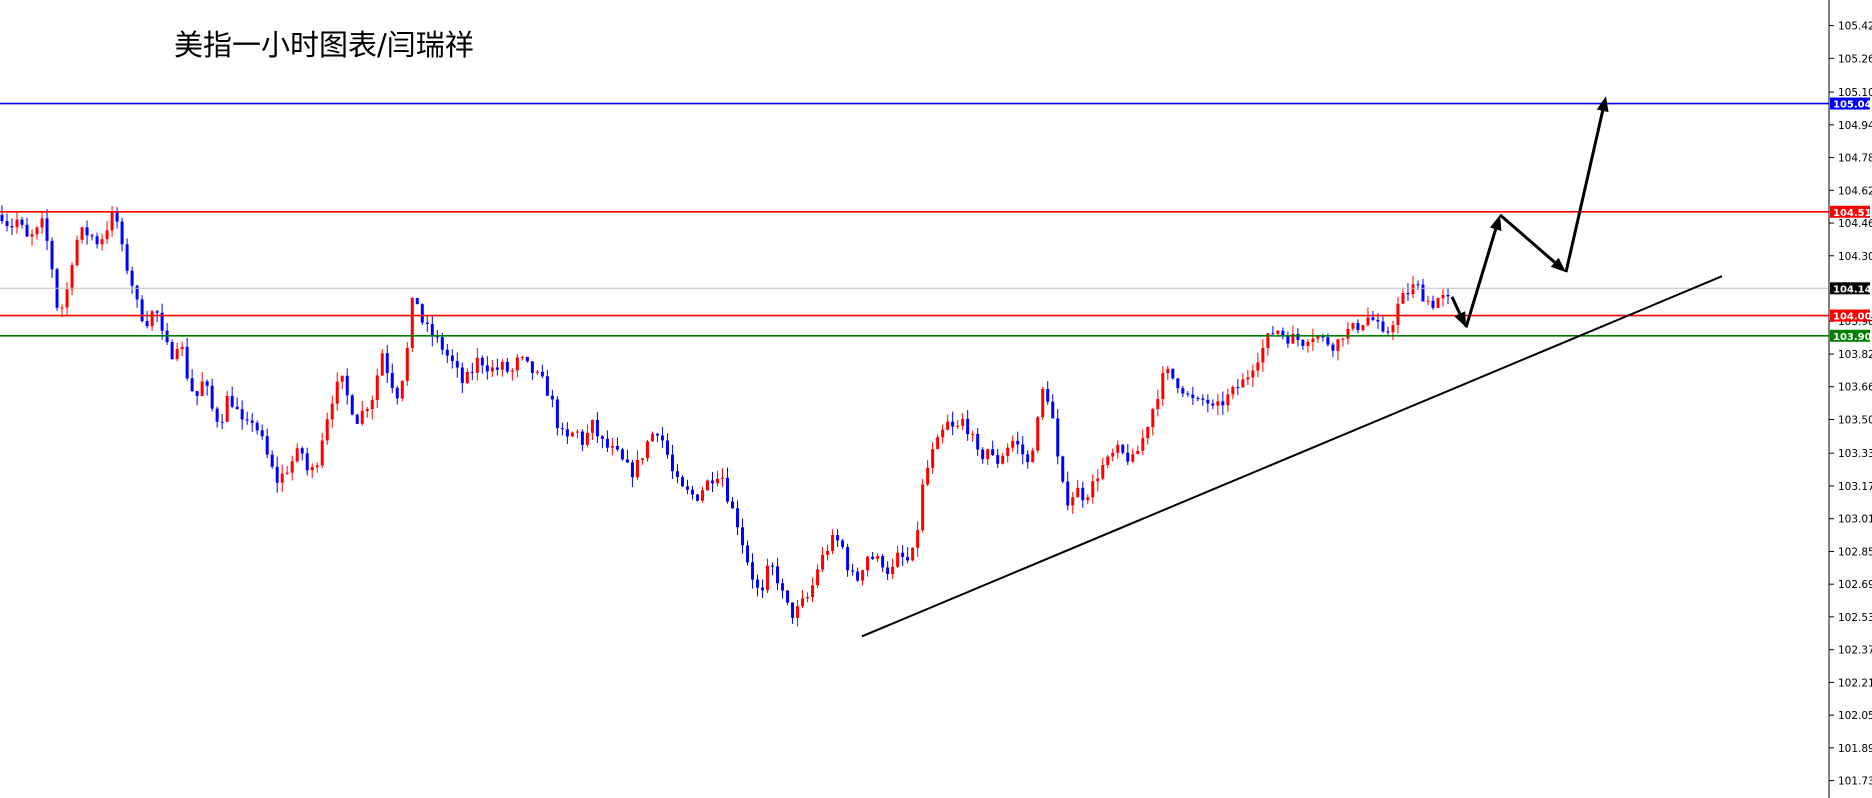 The height and width of the screenshot is (798, 1872). What do you see at coordinates (1529, 212) in the screenshot?
I see `projection-arrows` at bounding box center [1529, 212].